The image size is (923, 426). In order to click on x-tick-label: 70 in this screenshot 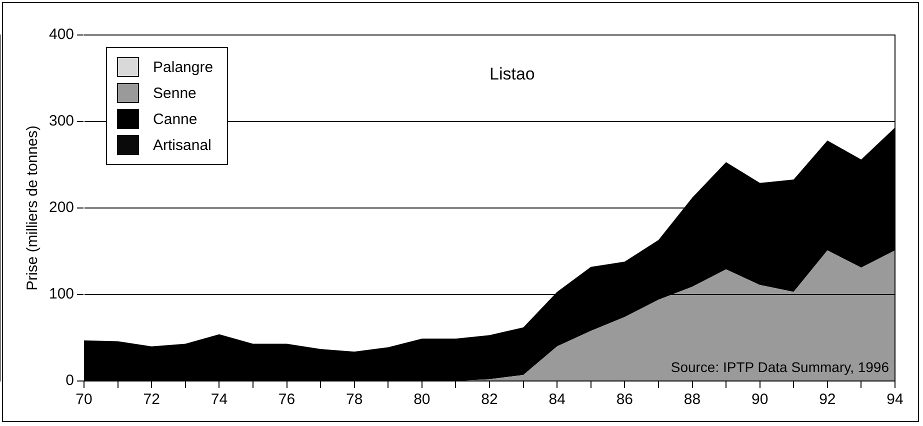, I will do `click(84, 399)`.